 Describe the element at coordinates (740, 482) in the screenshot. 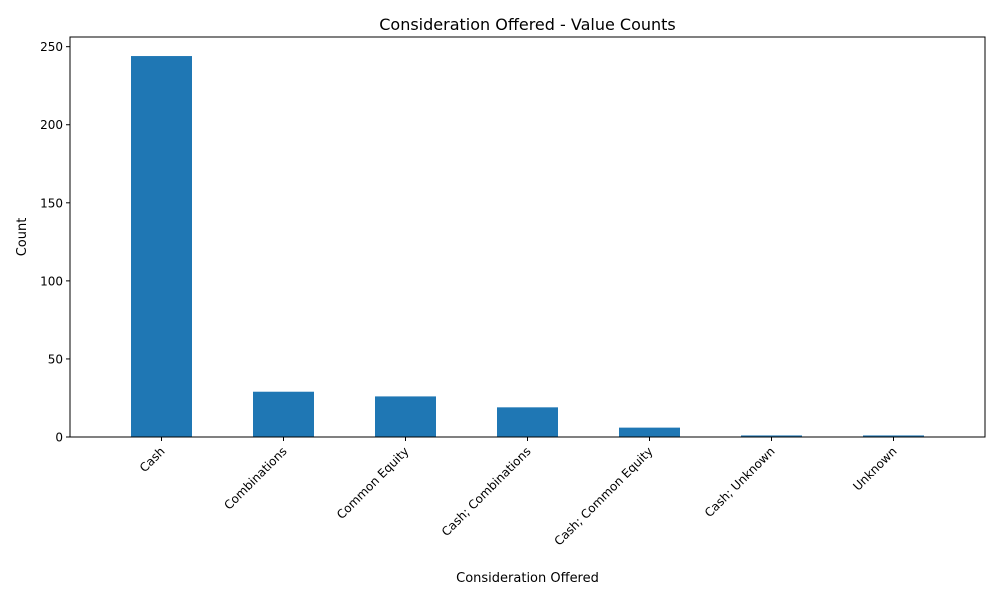

I see `x-tick-label: Cash; Unknown` at that location.